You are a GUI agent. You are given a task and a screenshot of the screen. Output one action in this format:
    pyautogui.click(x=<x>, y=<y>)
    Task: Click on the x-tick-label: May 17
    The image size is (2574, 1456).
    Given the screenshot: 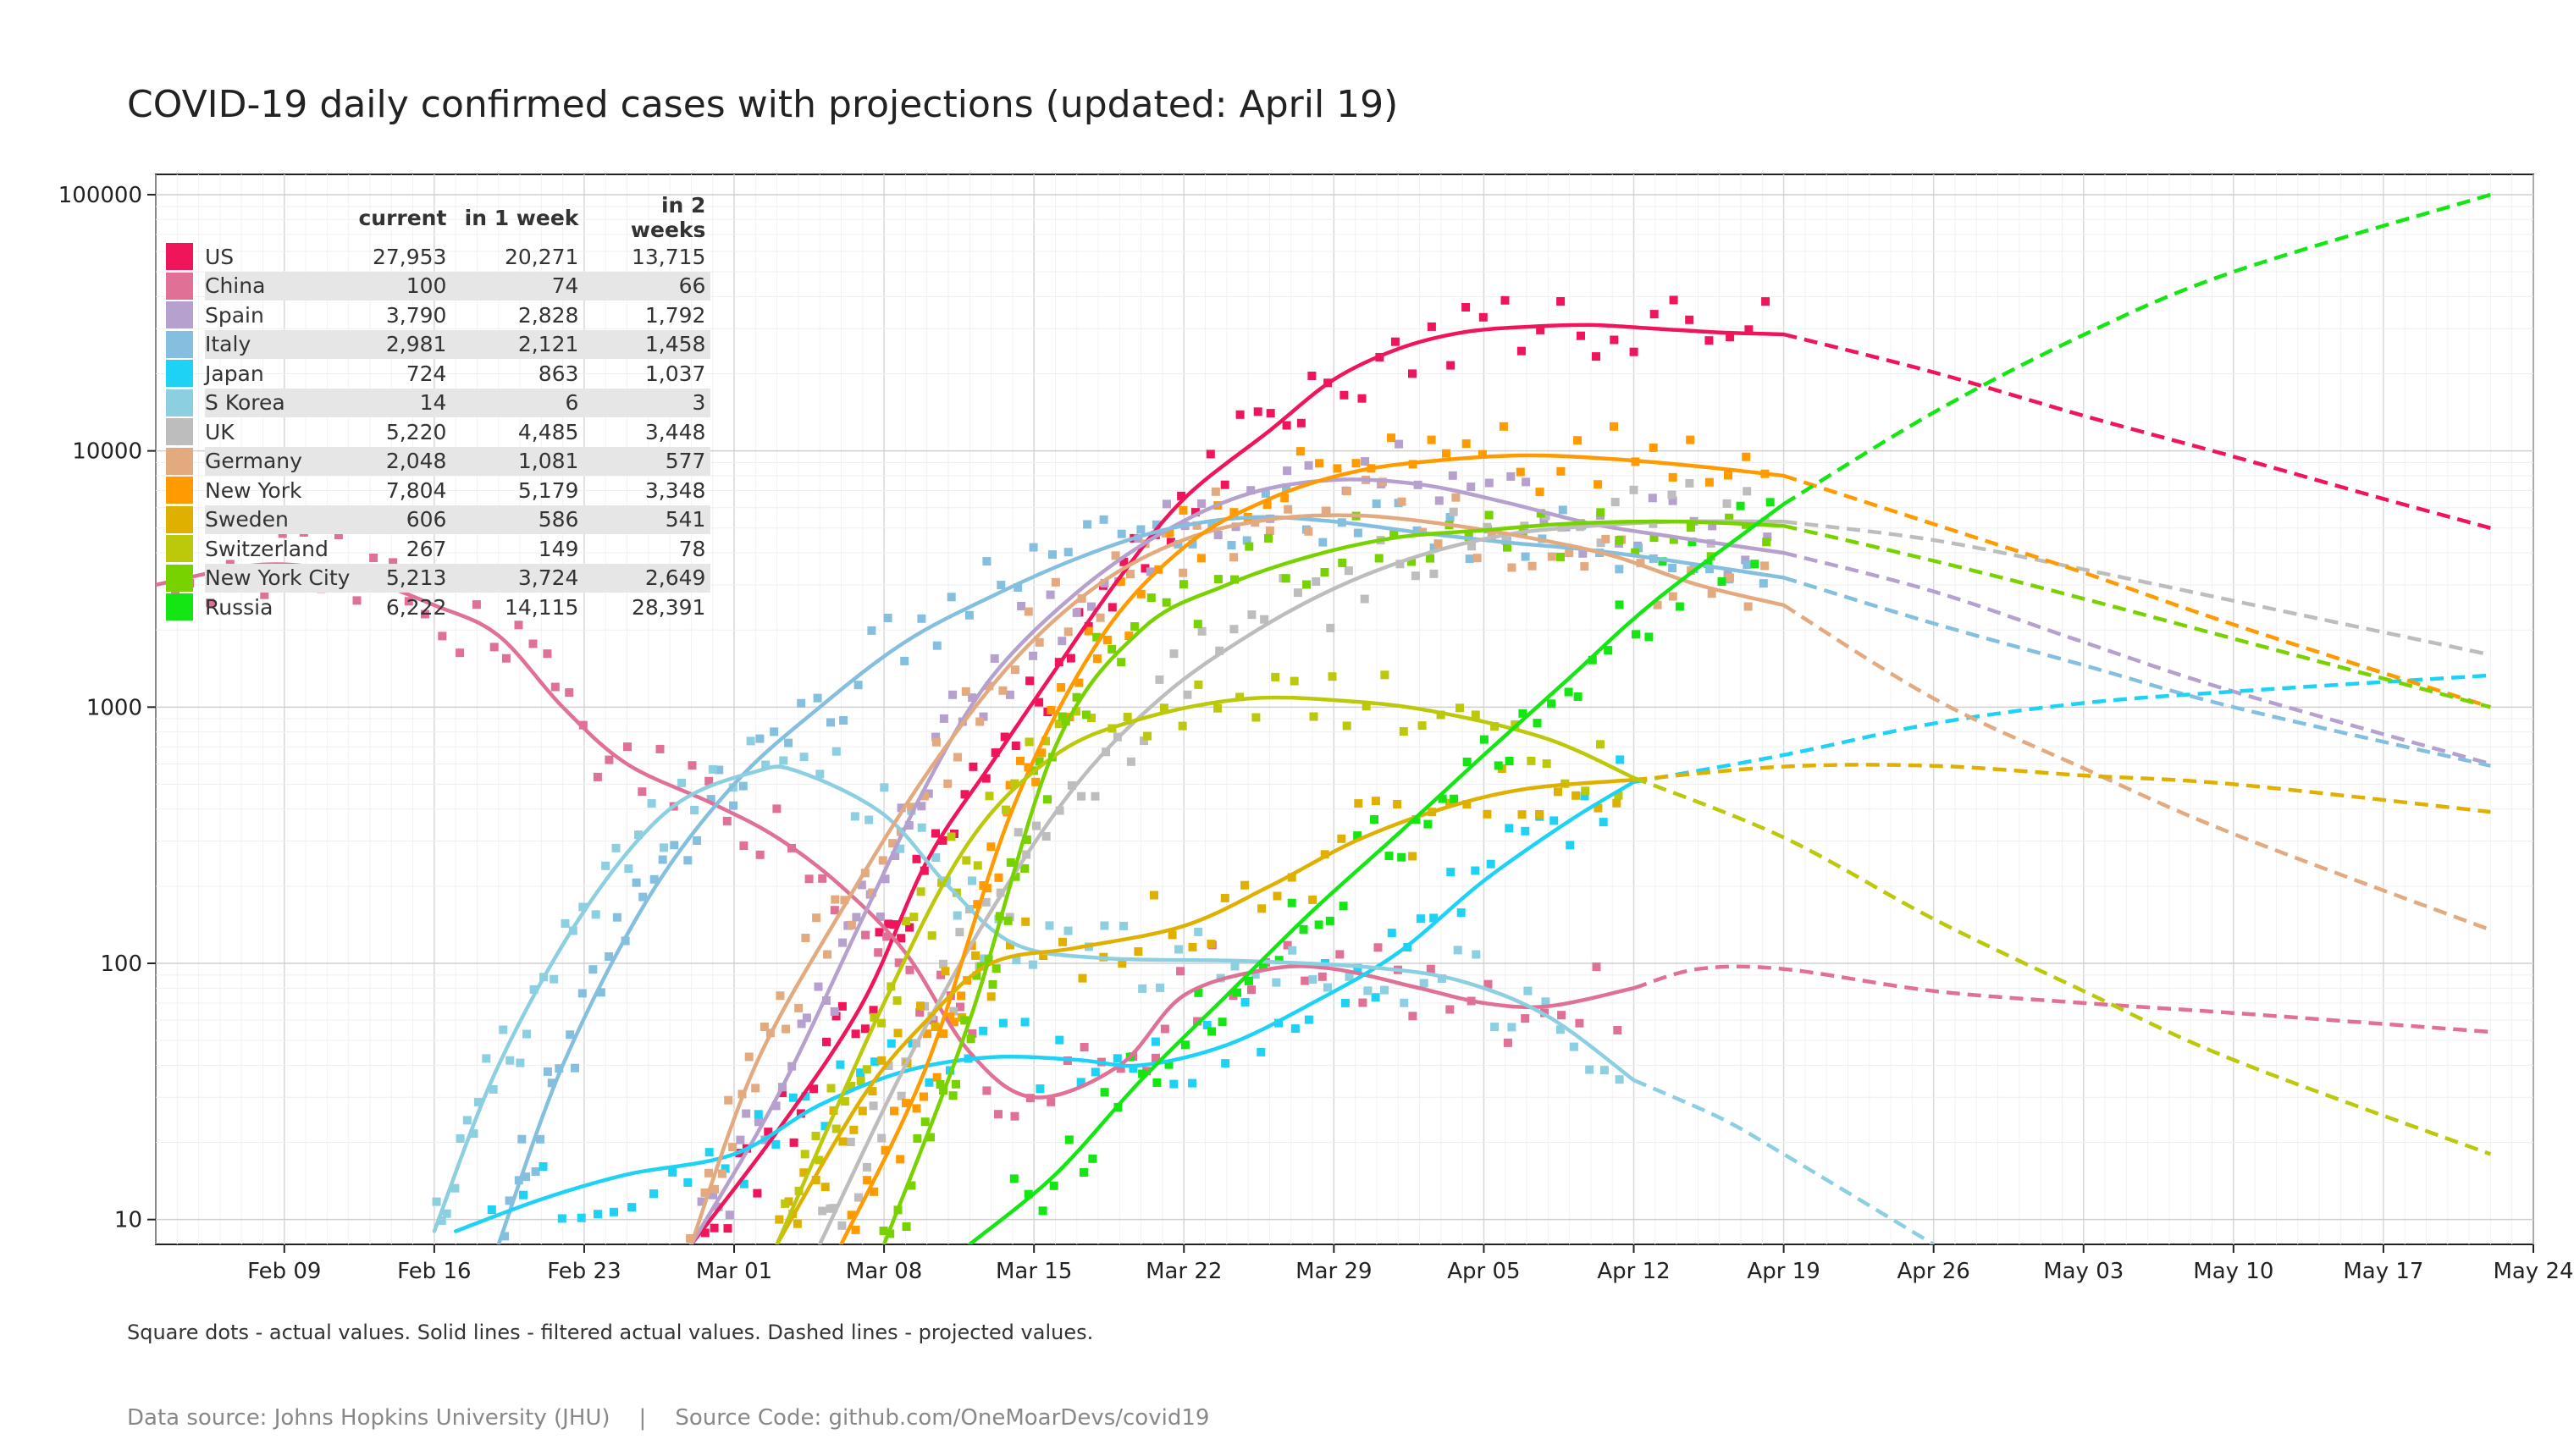 What is the action you would take?
    pyautogui.click(x=2383, y=1271)
    